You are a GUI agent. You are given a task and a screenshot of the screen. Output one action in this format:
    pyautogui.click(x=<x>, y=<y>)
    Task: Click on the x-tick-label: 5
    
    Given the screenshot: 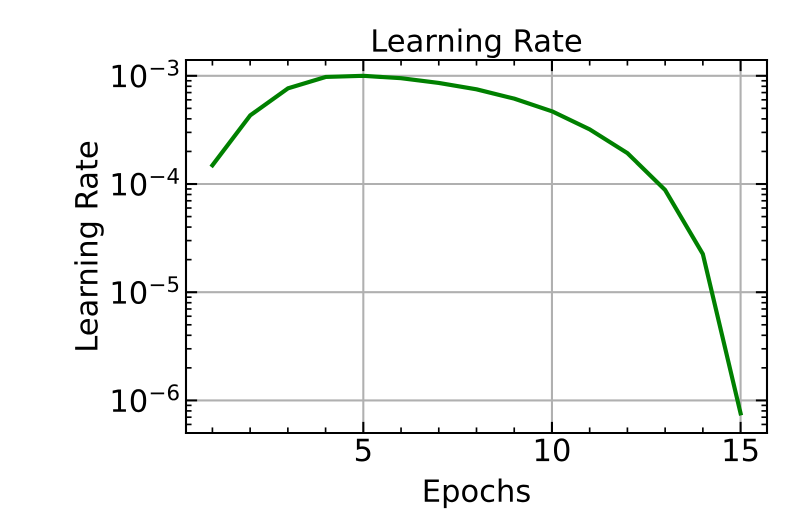 What is the action you would take?
    pyautogui.click(x=363, y=450)
    